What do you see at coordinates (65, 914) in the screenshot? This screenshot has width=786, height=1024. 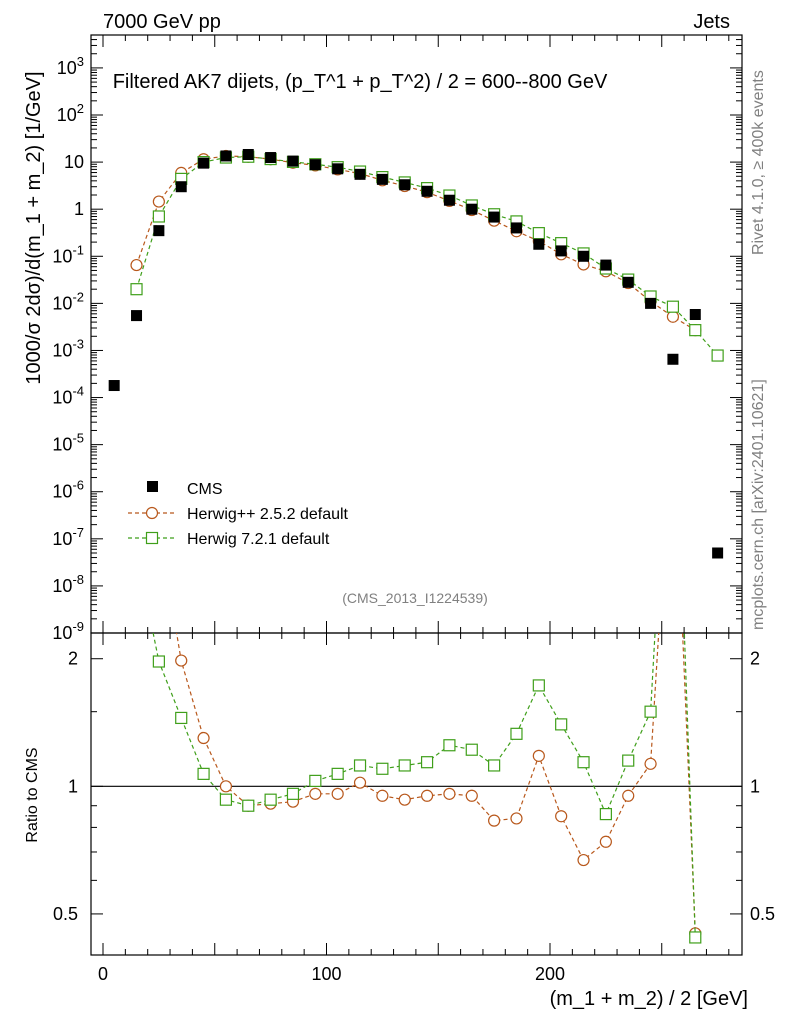 I see `ratio-y-tick-label: 0.5` at bounding box center [65, 914].